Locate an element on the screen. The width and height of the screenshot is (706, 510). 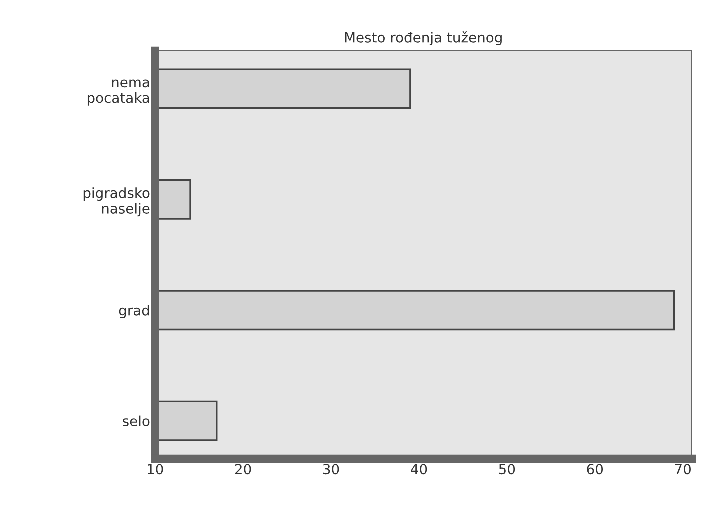
x-tick-label: 70 is located at coordinates (683, 469).